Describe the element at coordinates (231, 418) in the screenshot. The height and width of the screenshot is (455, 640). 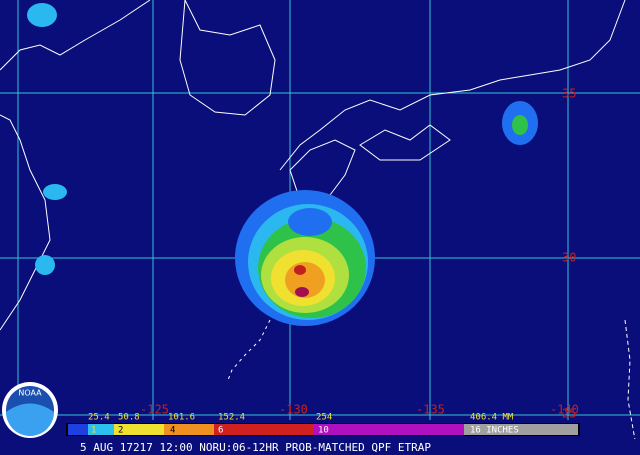
I see `mm-label: 152.4` at that location.